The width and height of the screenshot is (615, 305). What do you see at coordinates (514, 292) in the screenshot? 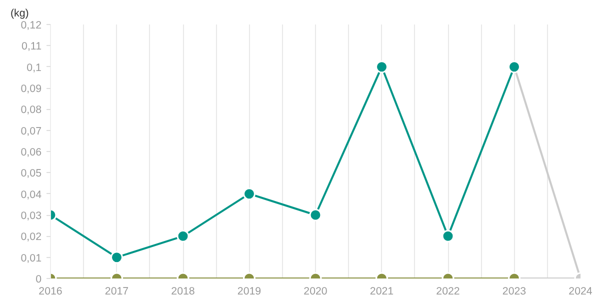
I see `x-tick-label: 2023` at bounding box center [514, 292].